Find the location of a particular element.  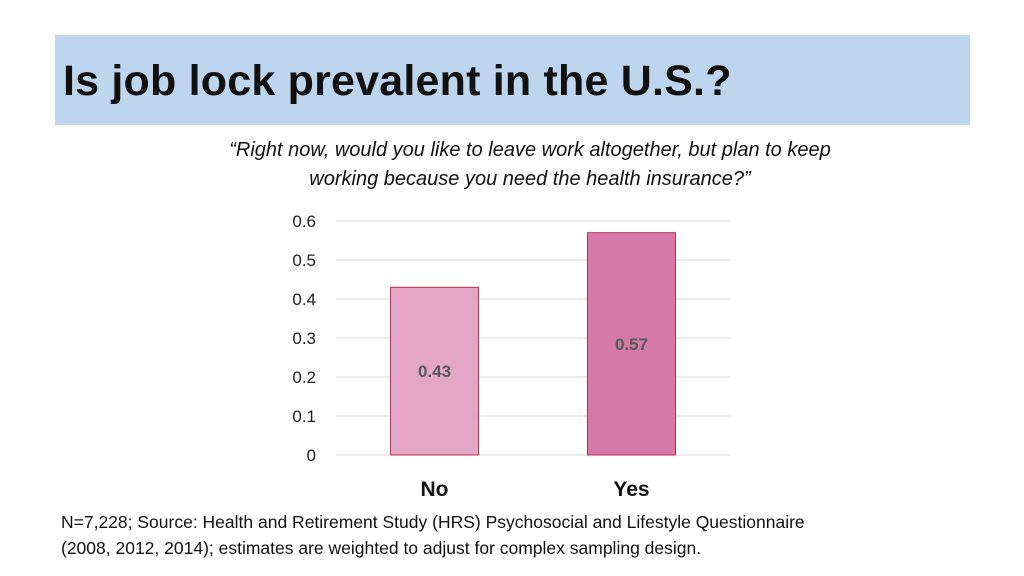

bar-yes is located at coordinates (631, 344).